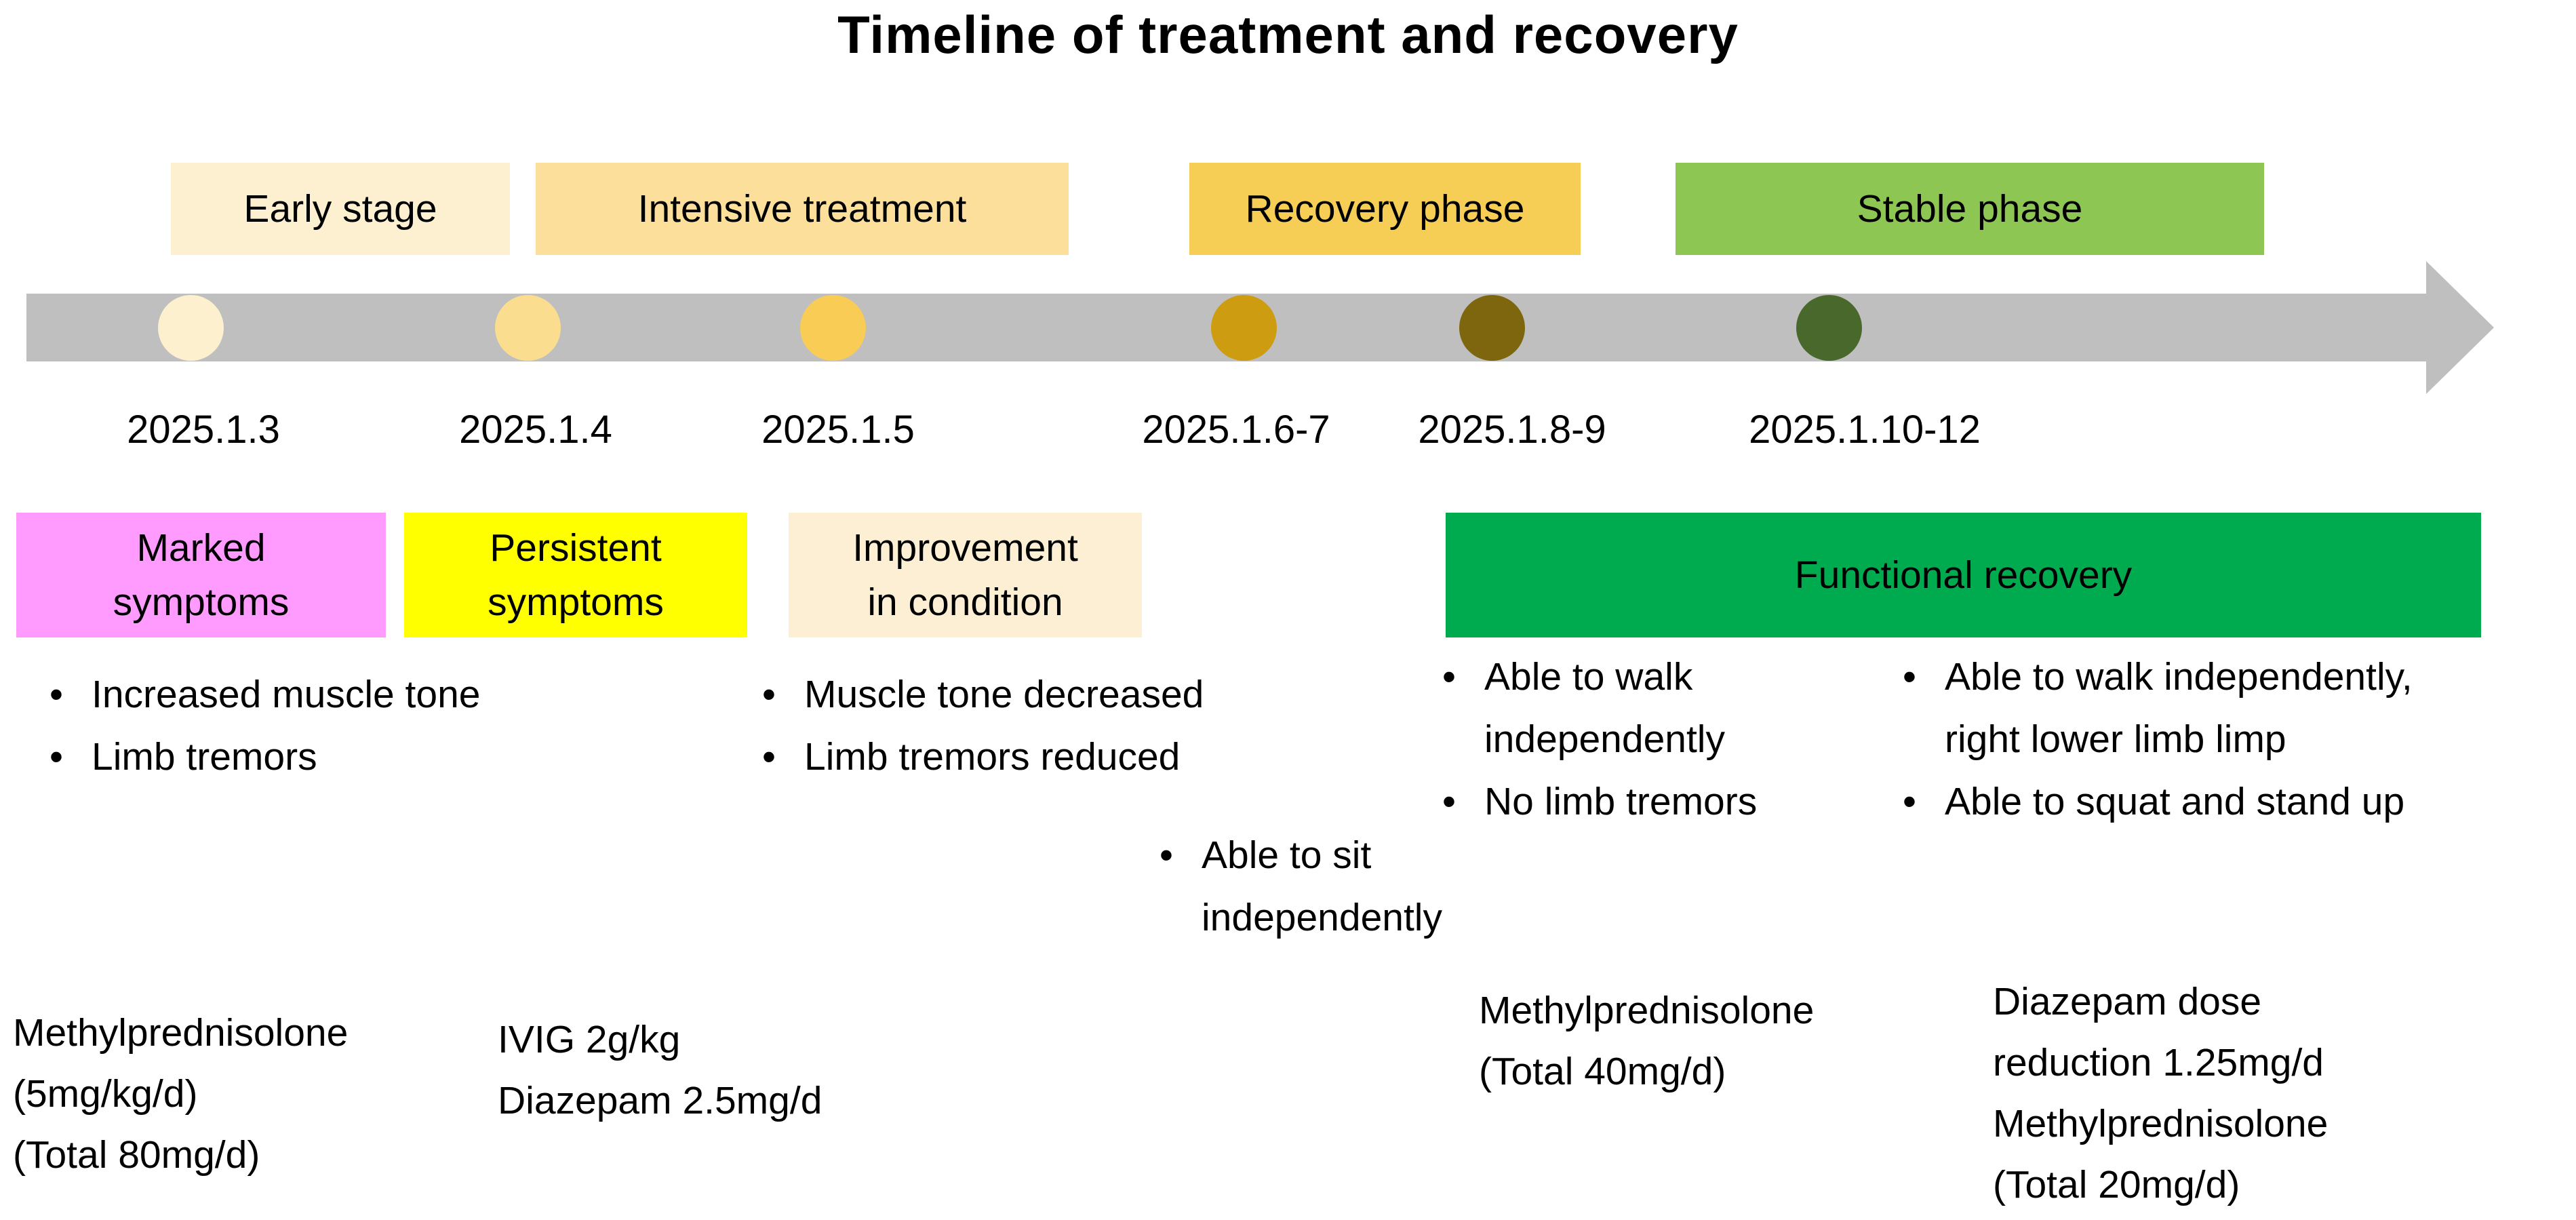  I want to click on status-box-improvement: Improvement in condition, so click(966, 575).